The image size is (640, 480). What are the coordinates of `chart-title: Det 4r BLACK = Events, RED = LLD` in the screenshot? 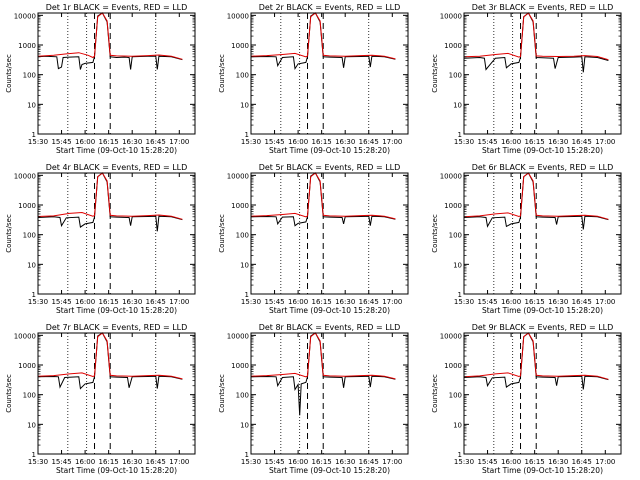 It's located at (117, 167).